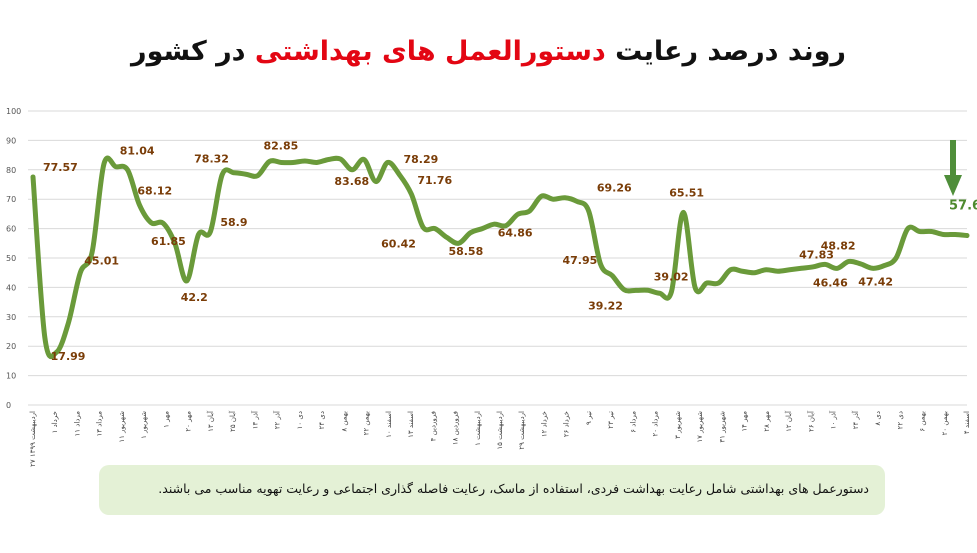 The width and height of the screenshot is (977, 553). Describe the element at coordinates (767, 421) in the screenshot. I see `x-tick-label: ۲۸ مهر` at that location.